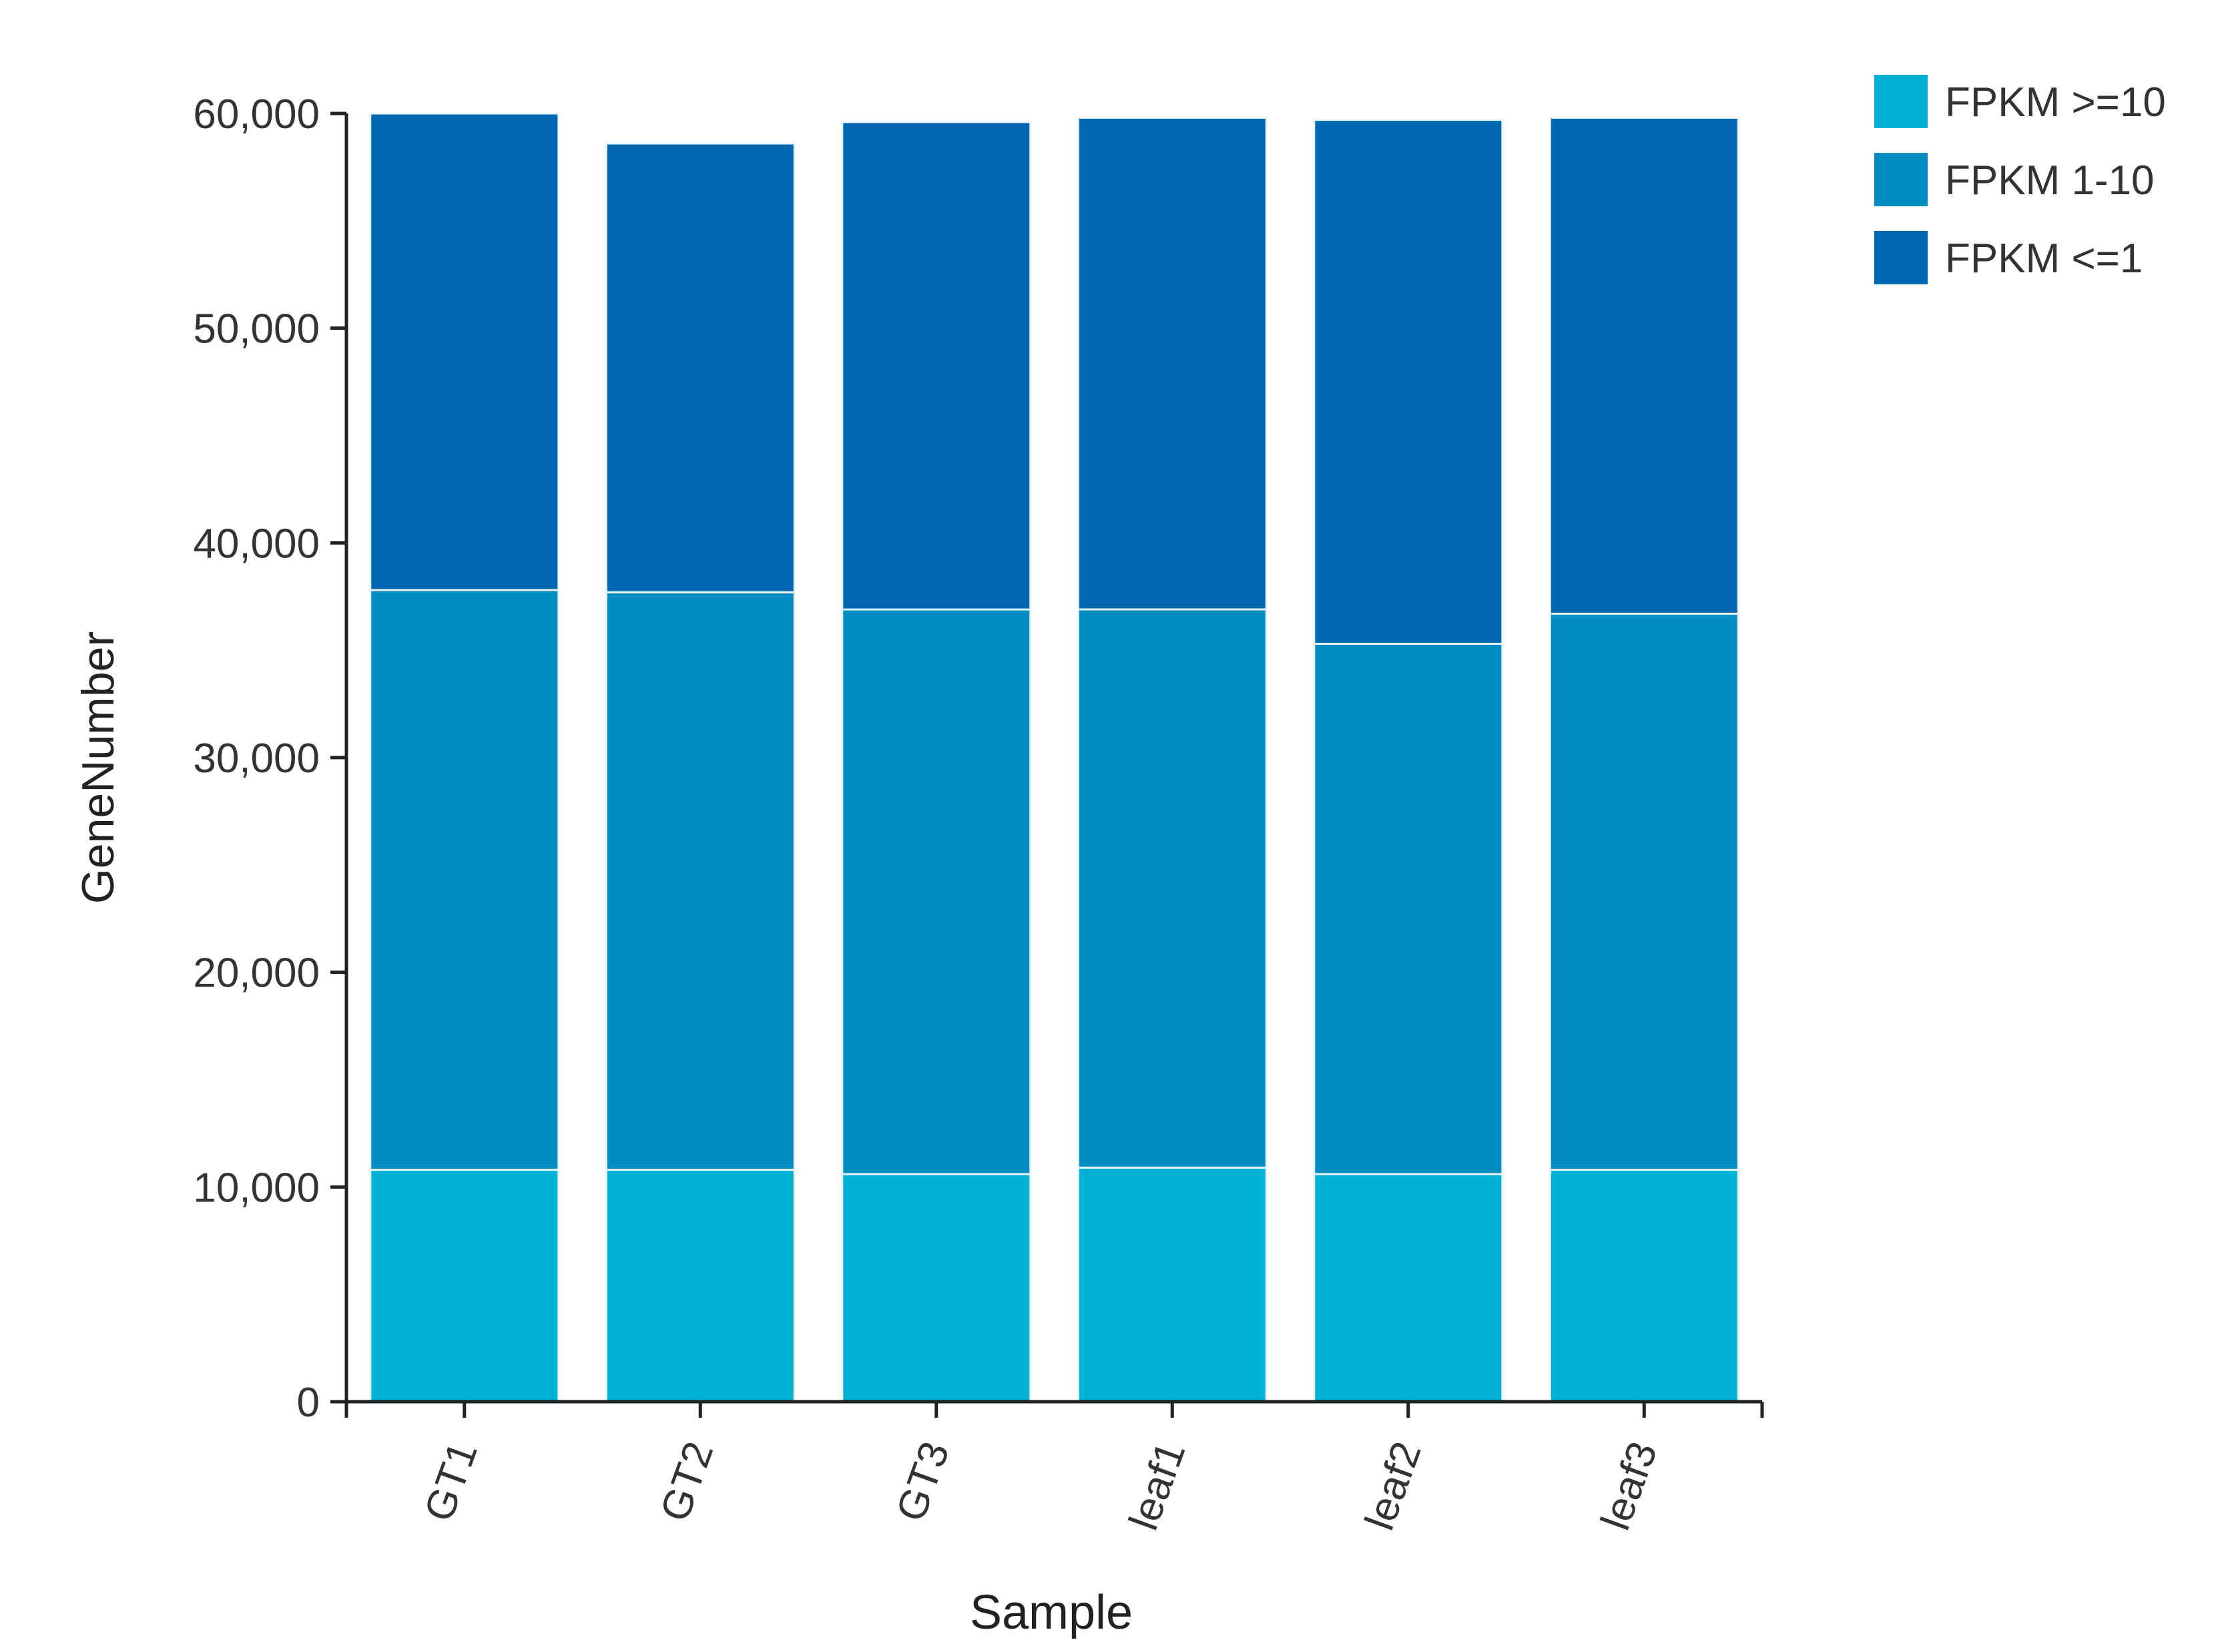 Image resolution: width=2214 pixels, height=1652 pixels. What do you see at coordinates (256, 973) in the screenshot?
I see `y-tick-label: 20,000` at bounding box center [256, 973].